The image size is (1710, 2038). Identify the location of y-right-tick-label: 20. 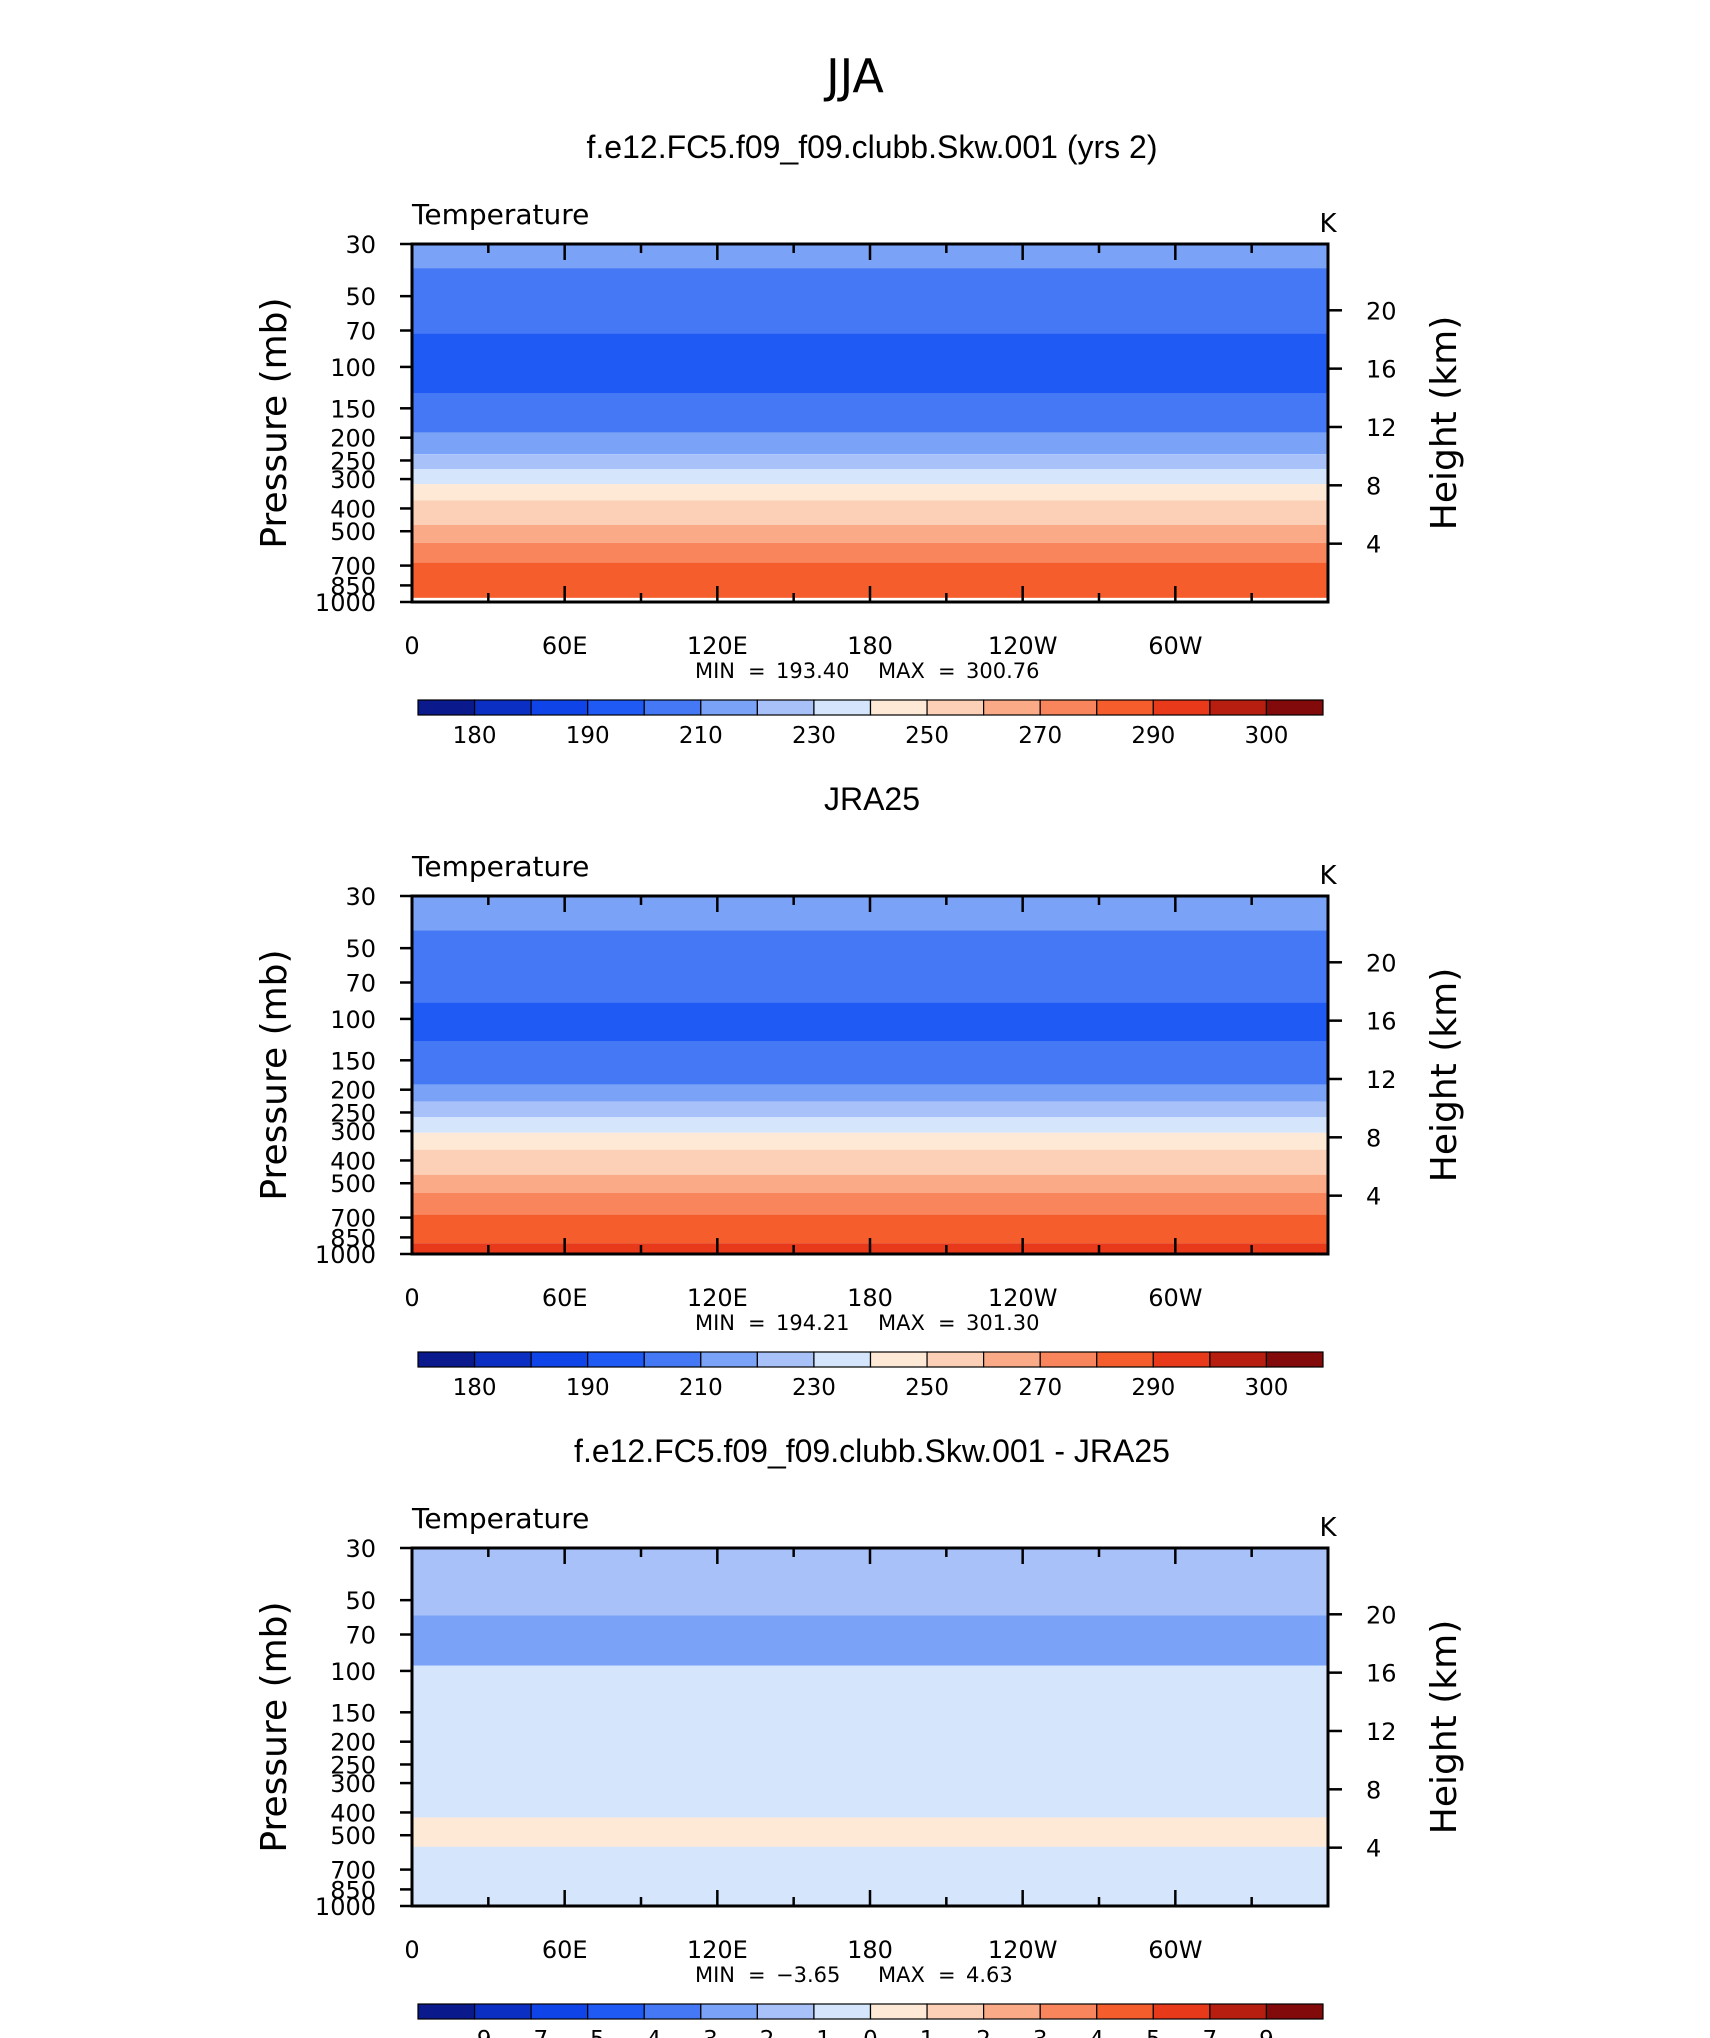
(1381, 311).